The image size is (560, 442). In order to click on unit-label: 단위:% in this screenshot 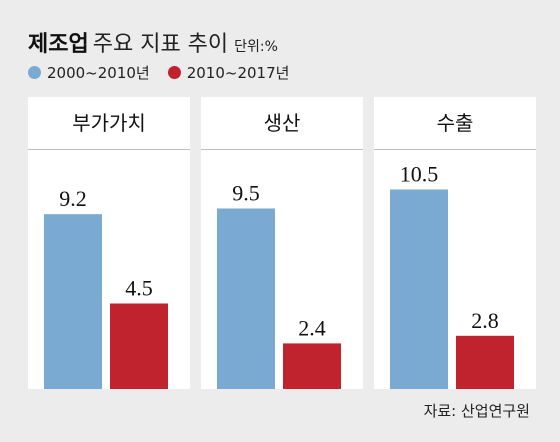, I will do `click(256, 47)`.